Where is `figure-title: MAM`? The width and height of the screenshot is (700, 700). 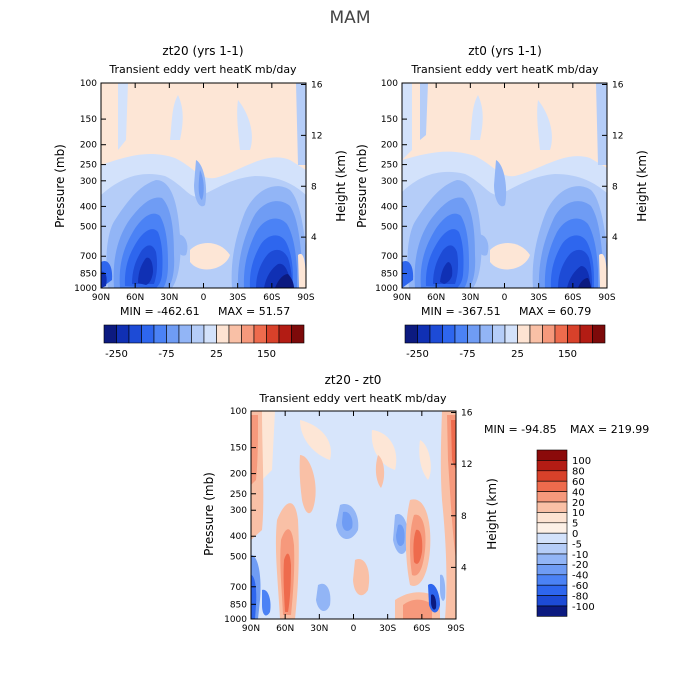
figure-title: MAM is located at coordinates (350, 18).